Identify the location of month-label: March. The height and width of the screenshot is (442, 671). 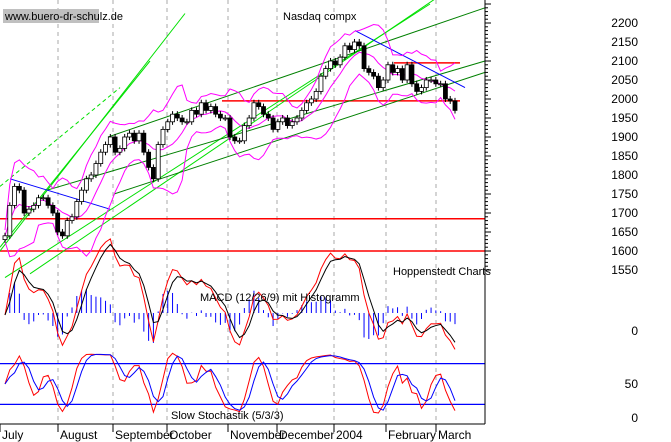
(454, 435).